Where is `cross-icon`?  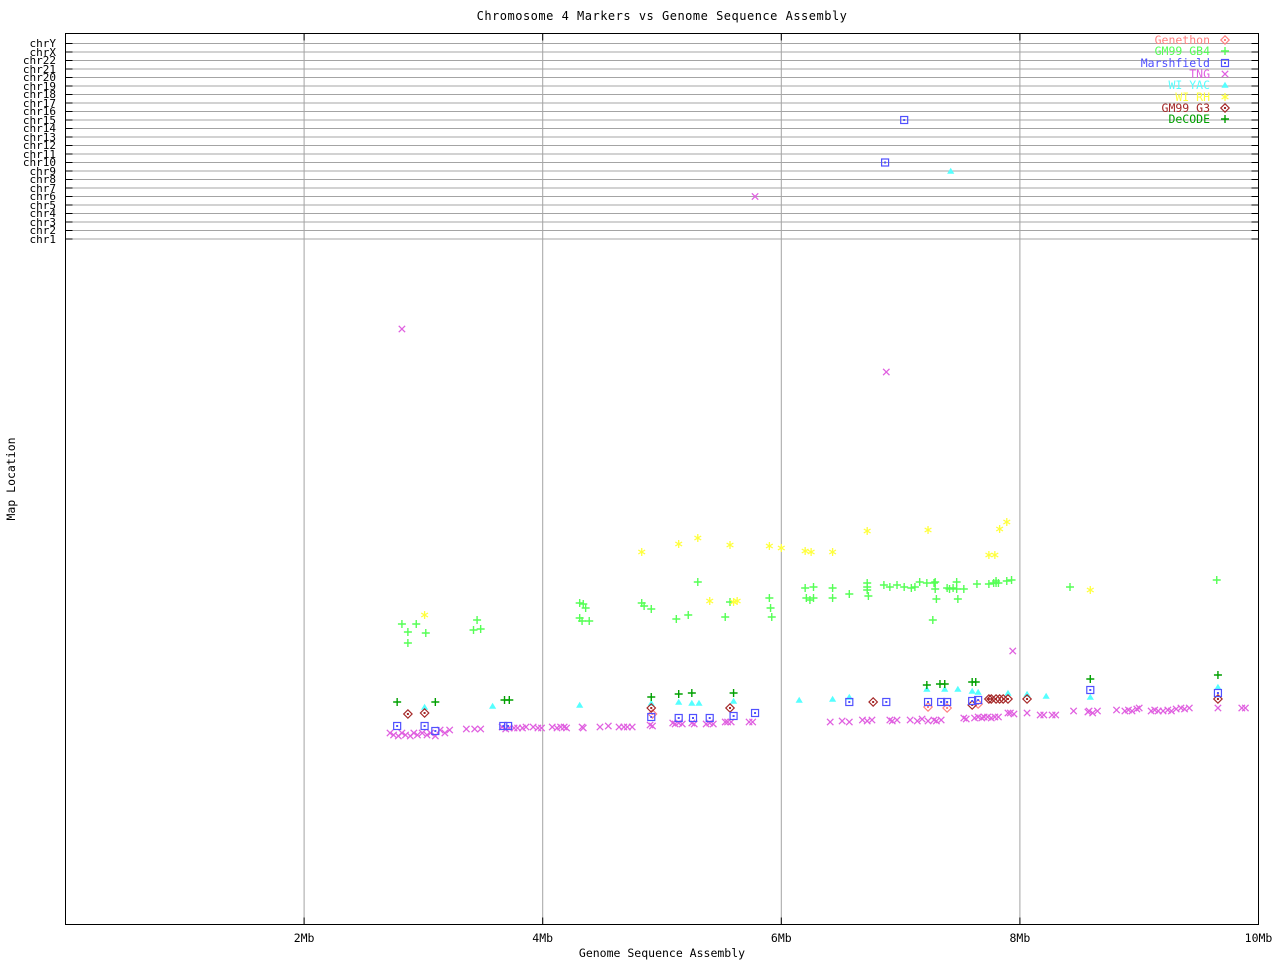 cross-icon is located at coordinates (1225, 74).